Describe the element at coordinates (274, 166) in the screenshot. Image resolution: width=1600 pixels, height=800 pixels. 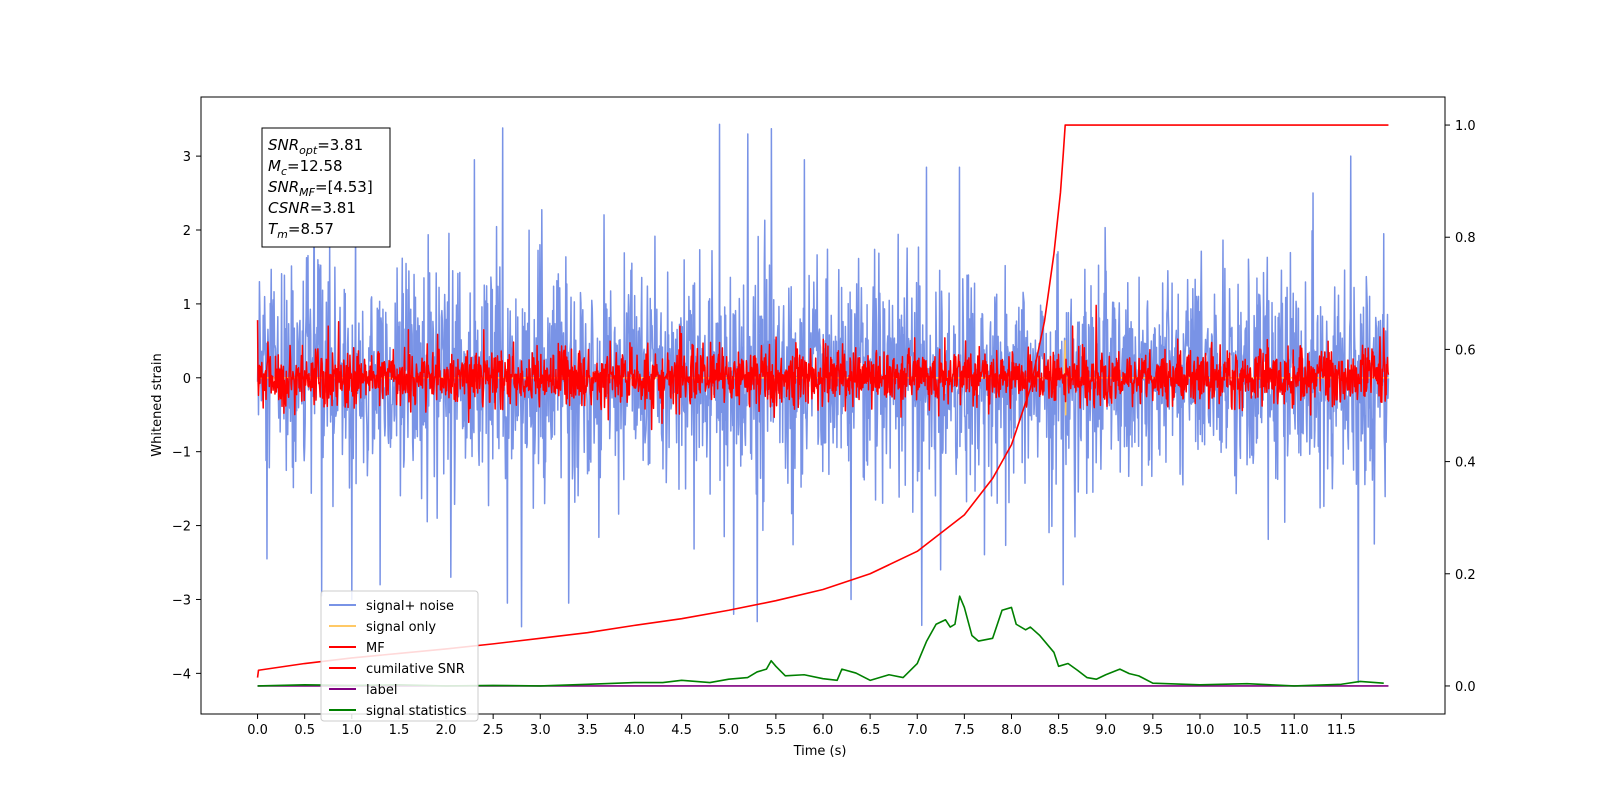
I see `annotation-symbol: M` at that location.